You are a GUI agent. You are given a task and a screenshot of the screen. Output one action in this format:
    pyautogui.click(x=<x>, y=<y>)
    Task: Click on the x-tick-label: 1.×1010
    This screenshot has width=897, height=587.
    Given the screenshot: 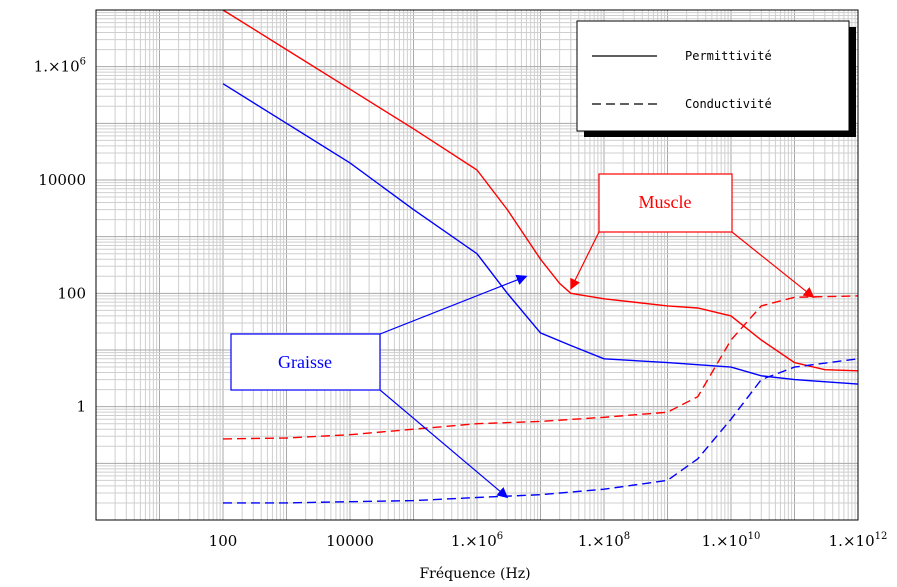 What is the action you would take?
    pyautogui.click(x=731, y=540)
    